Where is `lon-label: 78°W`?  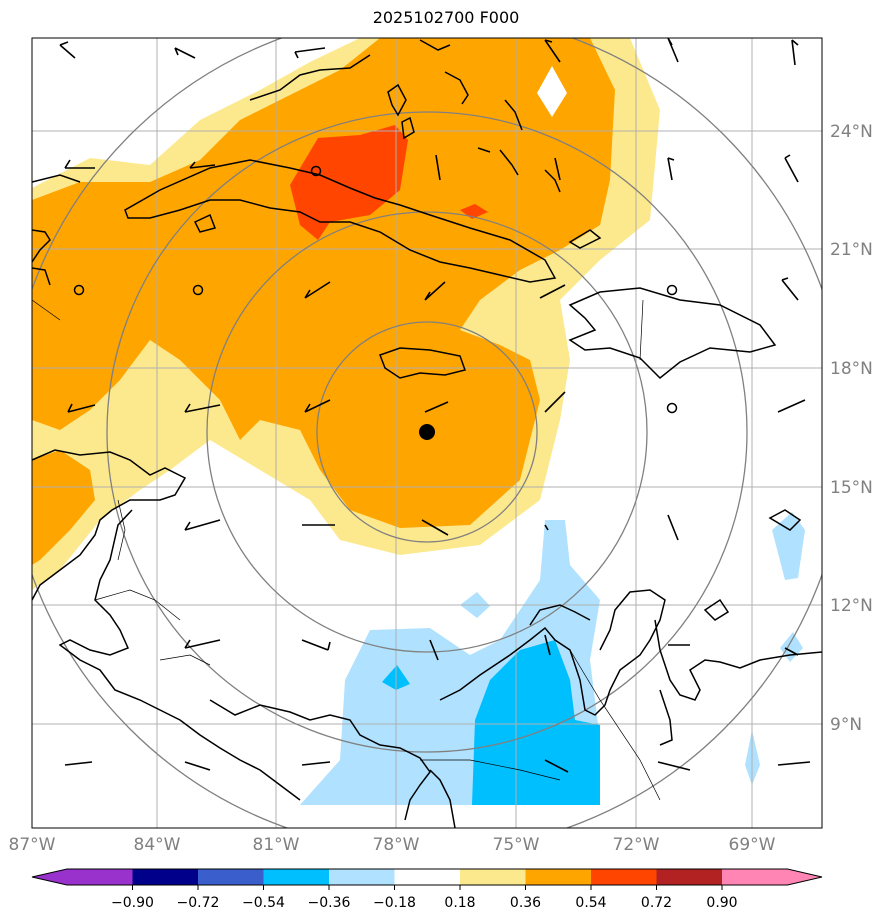
lon-label: 78°W is located at coordinates (396, 845).